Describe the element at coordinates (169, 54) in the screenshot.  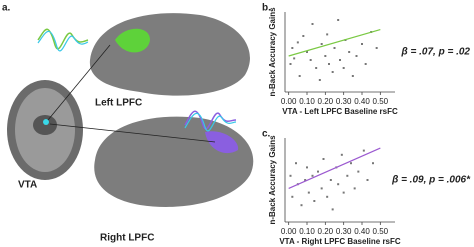
I see `left-brain` at that location.